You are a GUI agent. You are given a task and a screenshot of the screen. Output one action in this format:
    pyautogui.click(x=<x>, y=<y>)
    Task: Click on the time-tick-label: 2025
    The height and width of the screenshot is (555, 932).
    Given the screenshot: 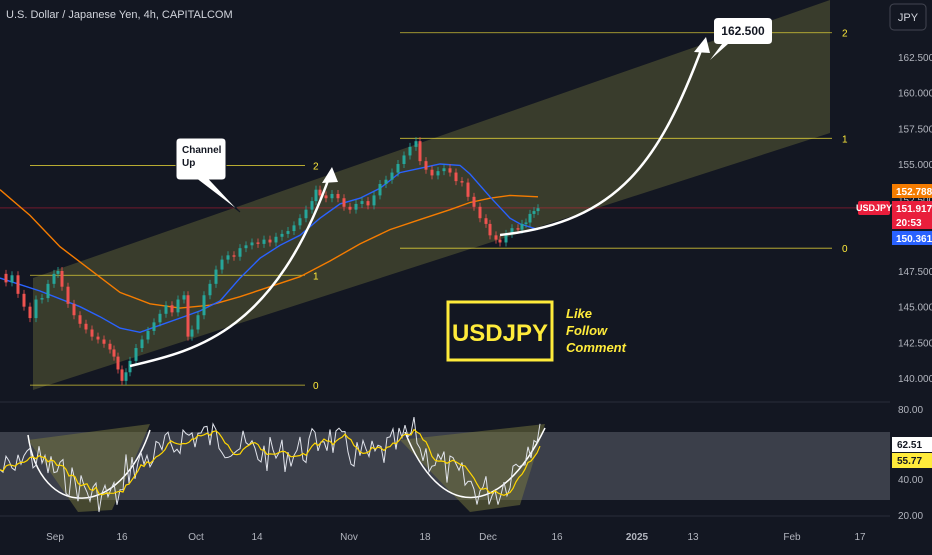 What is the action you would take?
    pyautogui.click(x=637, y=537)
    